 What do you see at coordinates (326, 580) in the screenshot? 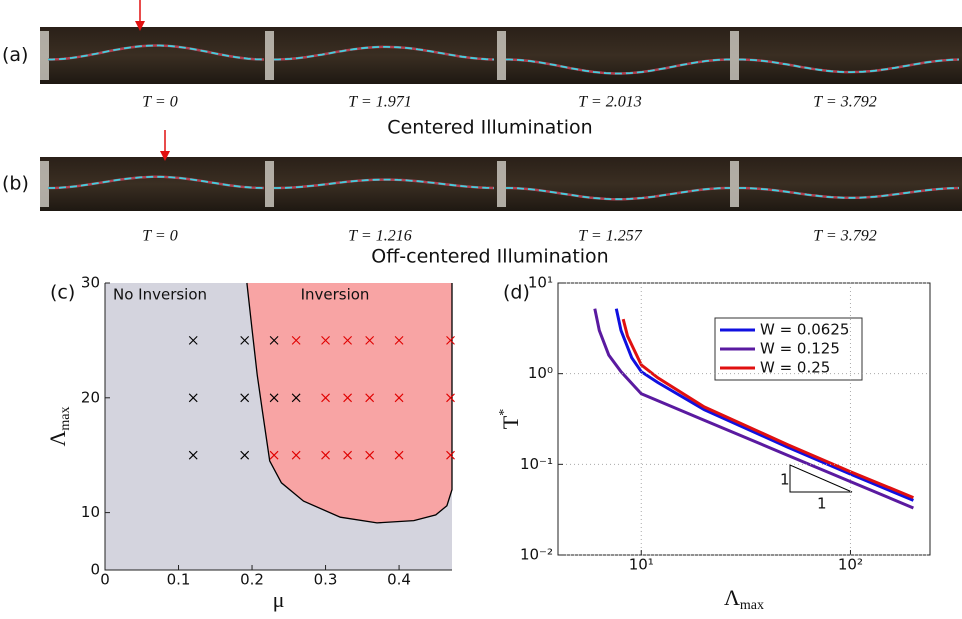
I see `x-tick-label: 0.3` at bounding box center [326, 580].